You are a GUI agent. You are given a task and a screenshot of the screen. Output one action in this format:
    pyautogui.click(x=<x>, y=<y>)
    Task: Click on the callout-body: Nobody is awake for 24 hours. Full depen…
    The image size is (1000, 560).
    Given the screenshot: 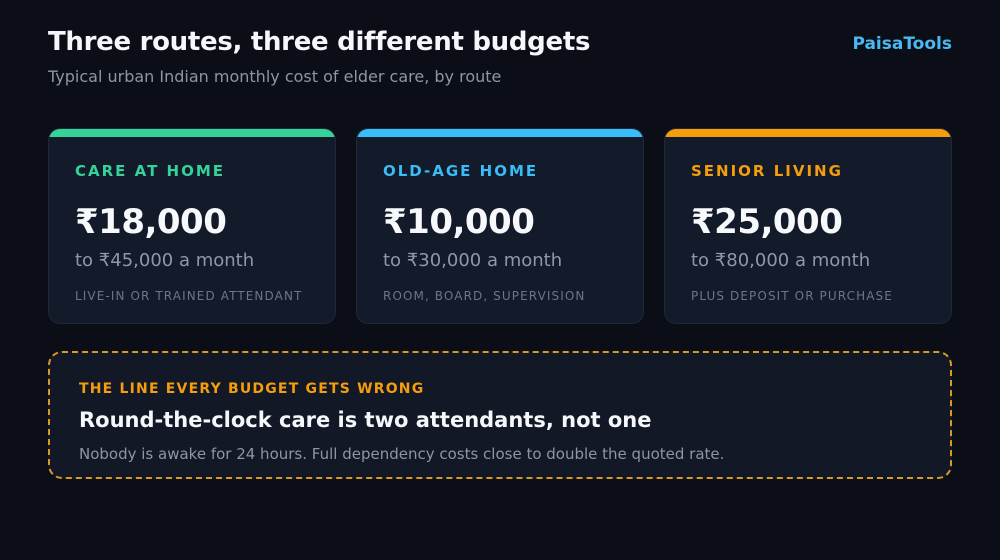 What is the action you would take?
    pyautogui.click(x=402, y=454)
    